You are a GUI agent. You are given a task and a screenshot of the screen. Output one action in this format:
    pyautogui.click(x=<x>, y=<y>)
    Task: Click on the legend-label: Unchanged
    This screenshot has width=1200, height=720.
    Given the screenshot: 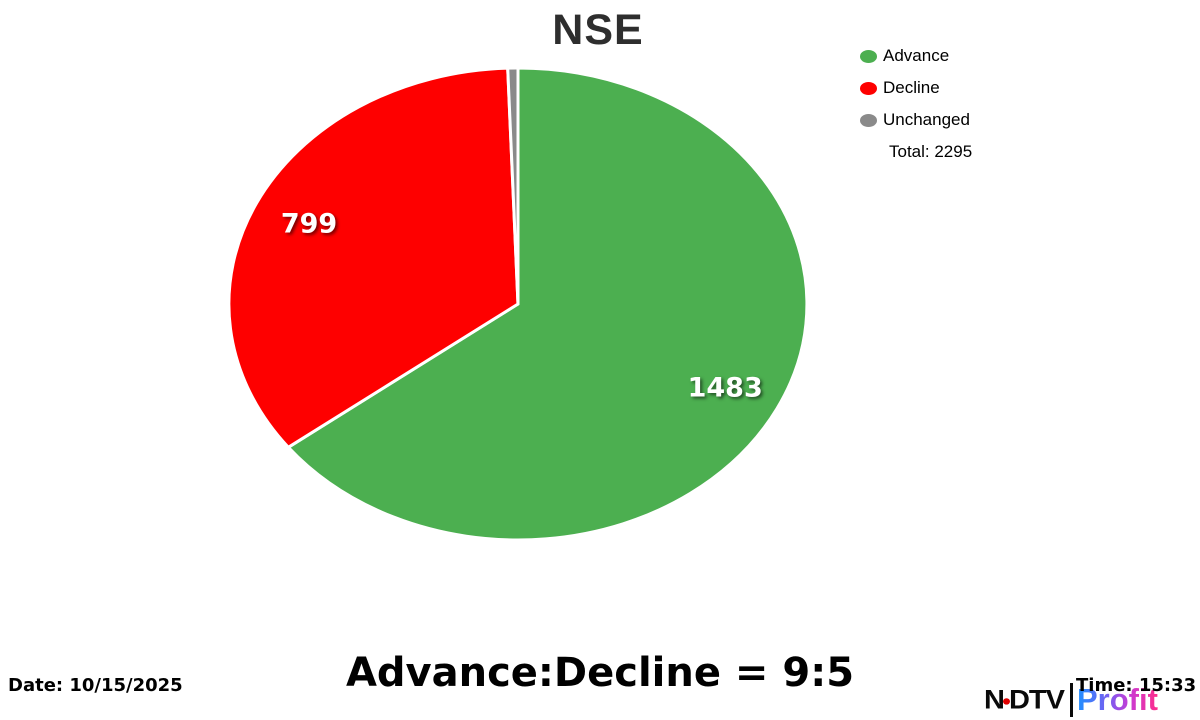 What is the action you would take?
    pyautogui.click(x=926, y=119)
    